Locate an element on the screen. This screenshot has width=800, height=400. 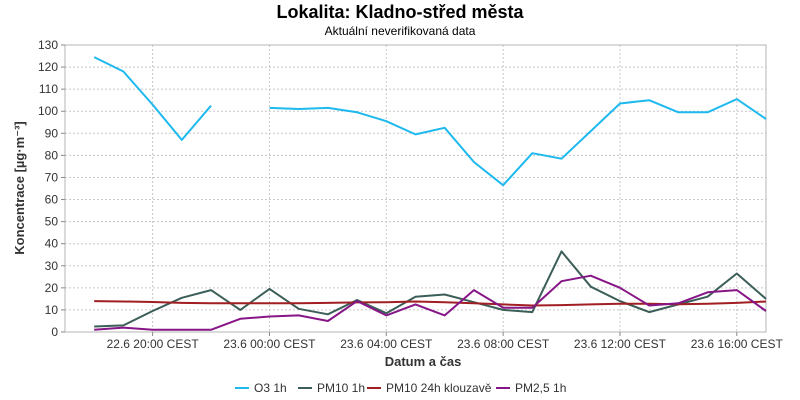
legend: O3 1h PM10 1h PM10 24h klouzavě PM2,5 1h is located at coordinates (400, 388).